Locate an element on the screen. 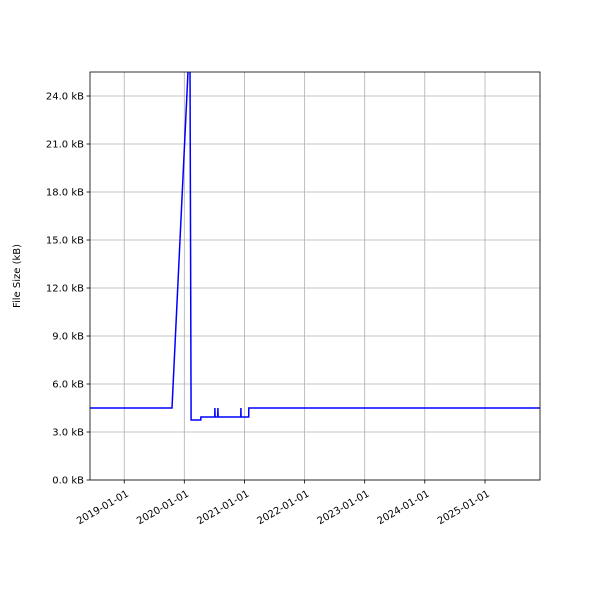  x-tick-label: 2025-01-01 is located at coordinates (464, 508).